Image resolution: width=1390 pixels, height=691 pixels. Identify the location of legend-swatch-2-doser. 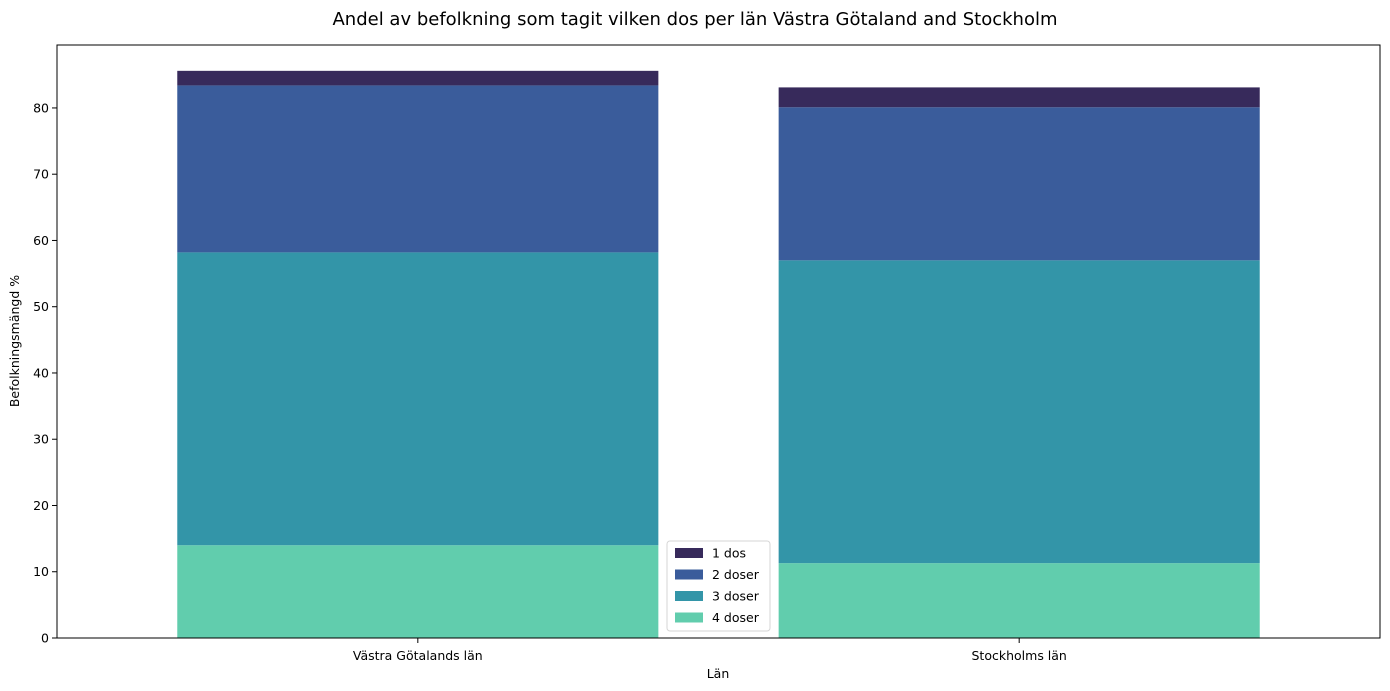
(689, 574).